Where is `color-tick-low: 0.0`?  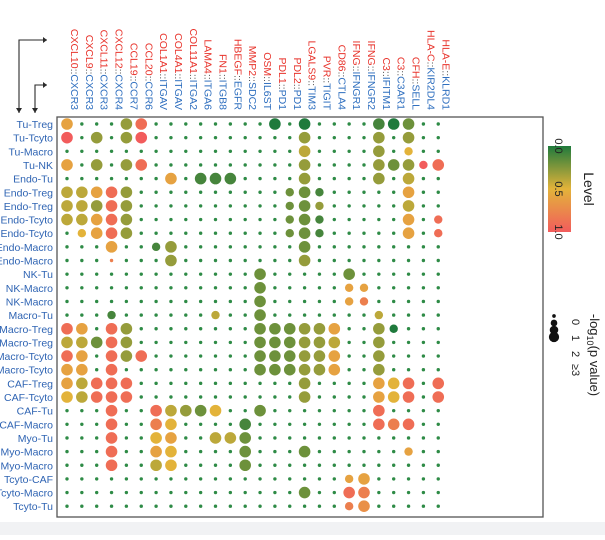 color-tick-low: 0.0 is located at coordinates (558, 145).